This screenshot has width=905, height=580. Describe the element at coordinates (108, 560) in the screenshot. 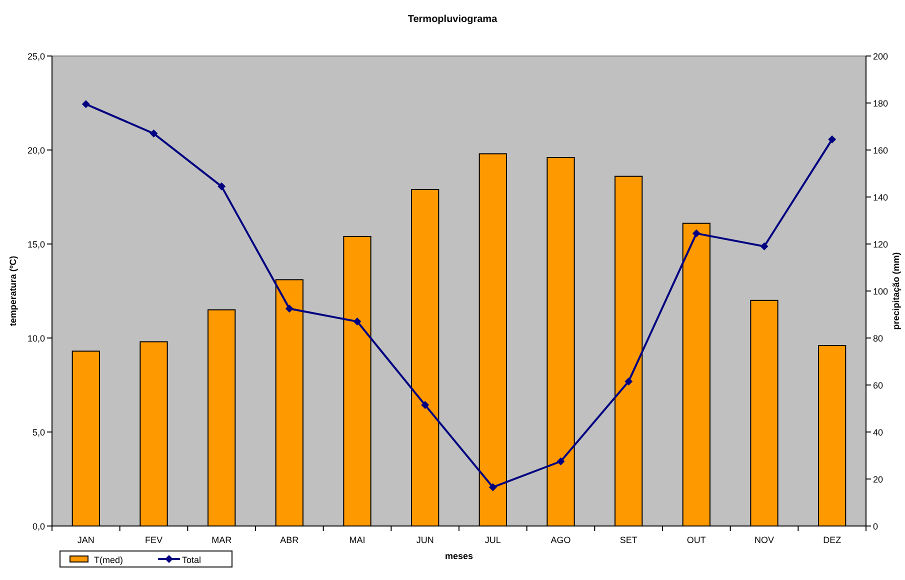

I see `legend-label: T(med)` at that location.